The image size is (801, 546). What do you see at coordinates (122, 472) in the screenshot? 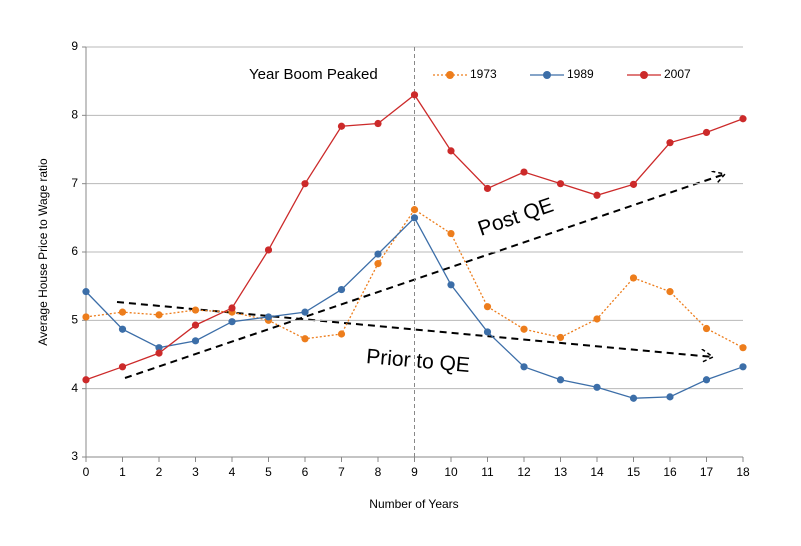
I see `x-tick-label: 1` at bounding box center [122, 472].